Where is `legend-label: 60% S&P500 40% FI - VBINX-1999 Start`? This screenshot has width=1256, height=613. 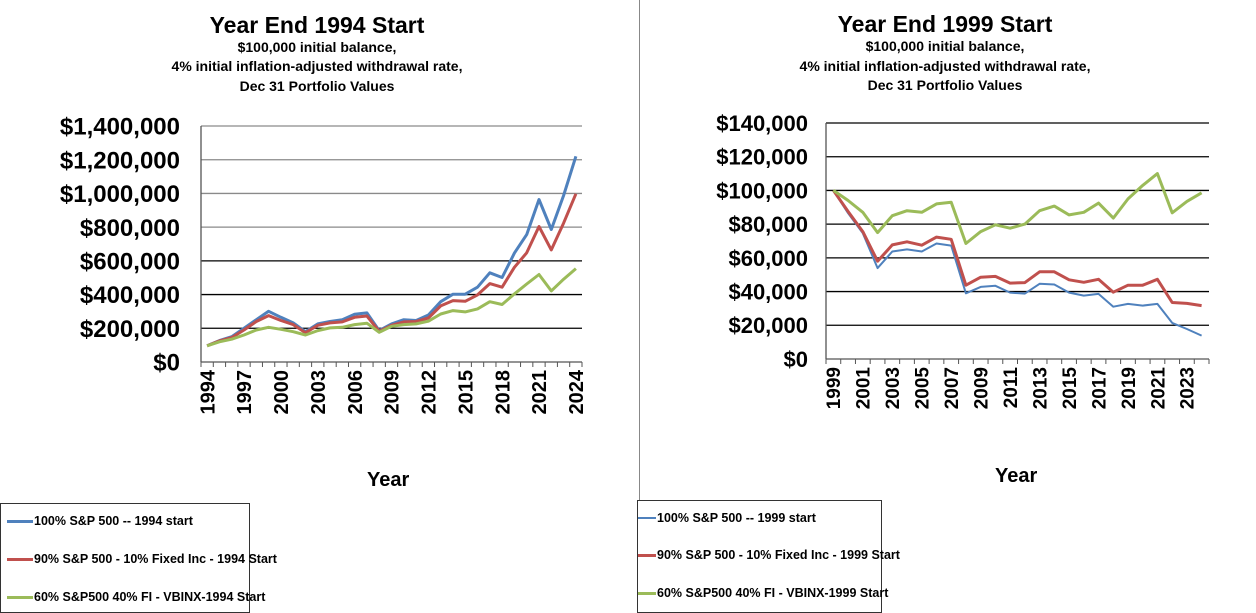
legend-label: 60% S&P500 40% FI - VBINX-1999 Start is located at coordinates (773, 593).